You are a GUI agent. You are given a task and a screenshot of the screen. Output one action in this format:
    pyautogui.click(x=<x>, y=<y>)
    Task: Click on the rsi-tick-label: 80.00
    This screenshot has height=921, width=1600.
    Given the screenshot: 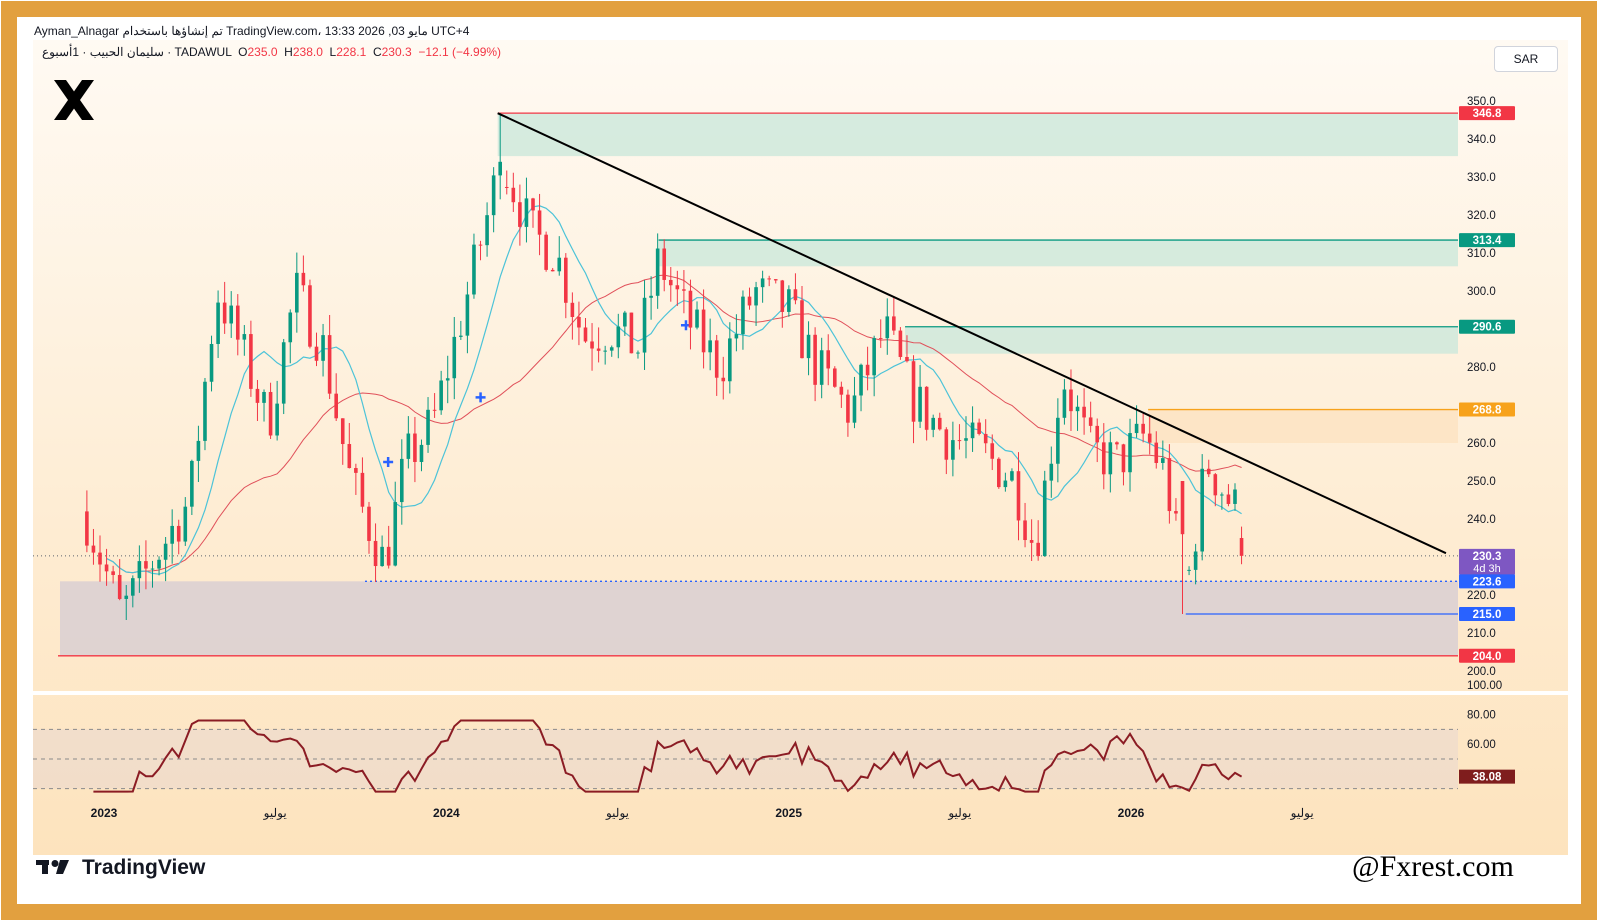 What is the action you would take?
    pyautogui.click(x=1481, y=716)
    